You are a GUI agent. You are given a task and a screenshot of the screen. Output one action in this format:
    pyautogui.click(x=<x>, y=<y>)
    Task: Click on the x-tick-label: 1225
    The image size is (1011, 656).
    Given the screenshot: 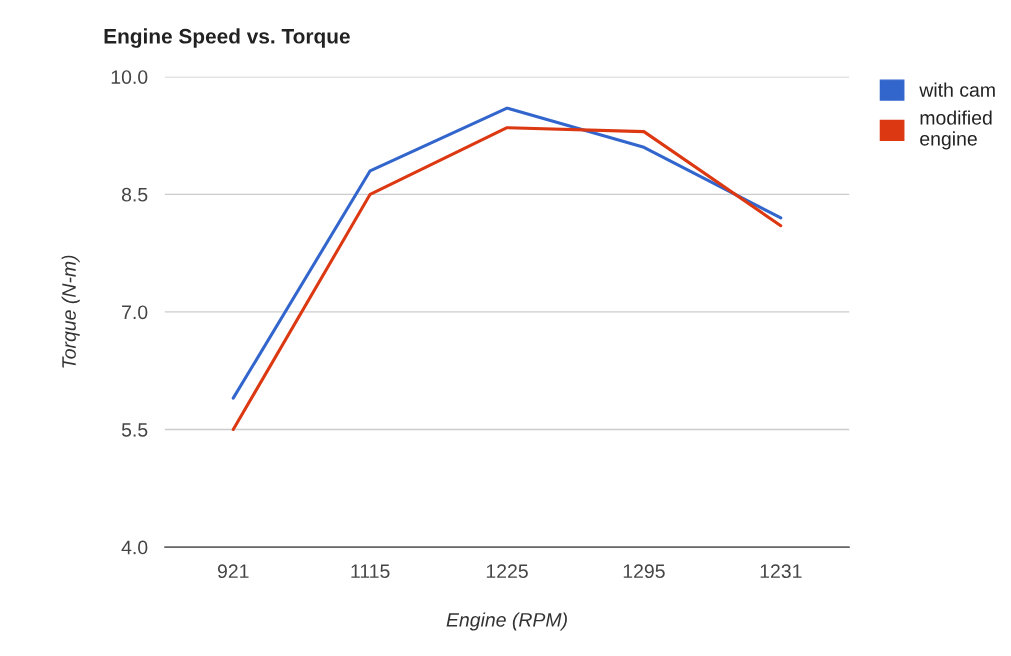 What is the action you would take?
    pyautogui.click(x=507, y=571)
    